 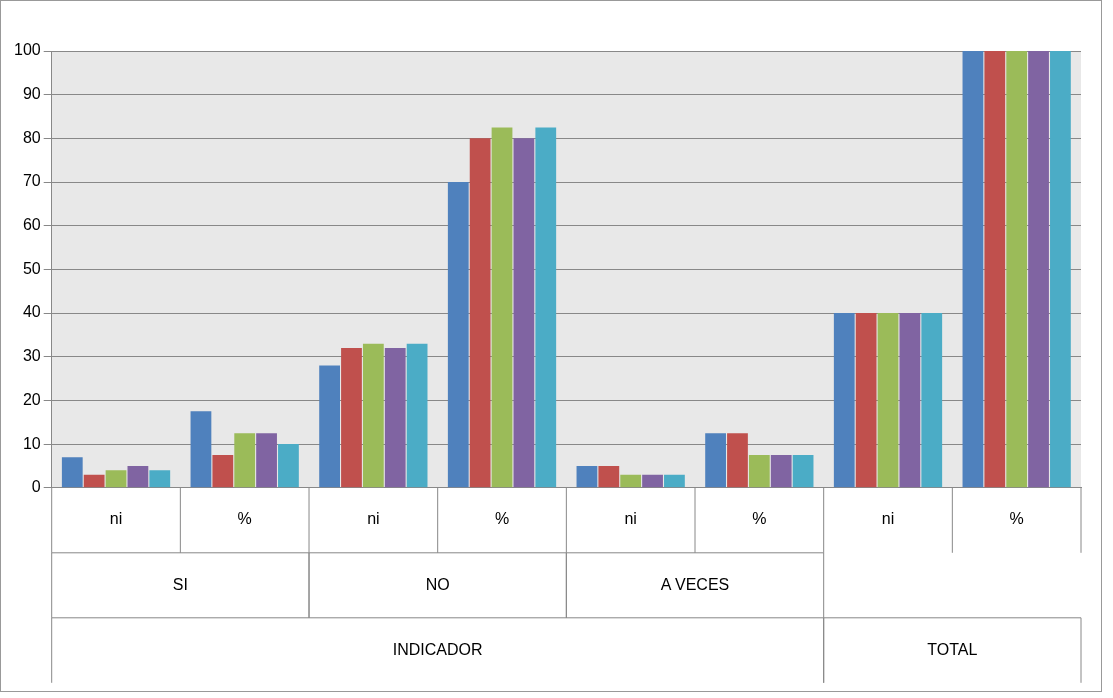 I want to click on text: NO, so click(x=437, y=584).